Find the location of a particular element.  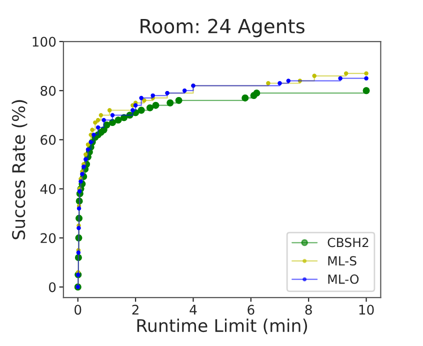

x-tick-label: 4 is located at coordinates (193, 309).